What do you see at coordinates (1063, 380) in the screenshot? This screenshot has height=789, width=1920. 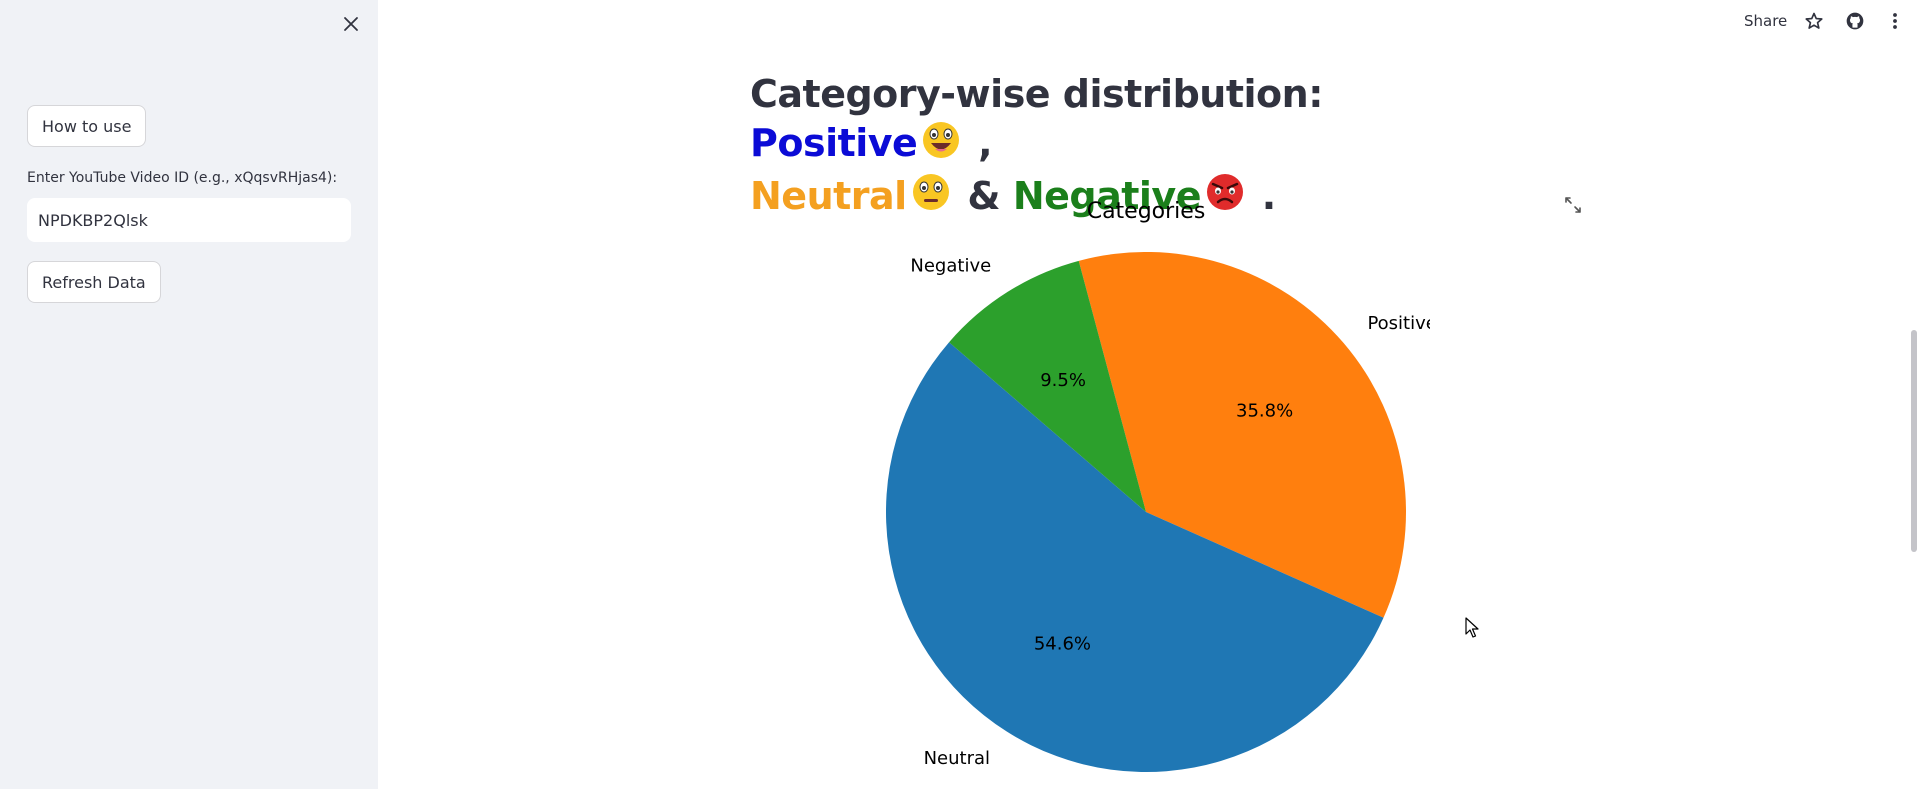 I see `pie-value-label-negative: 9.5%` at bounding box center [1063, 380].